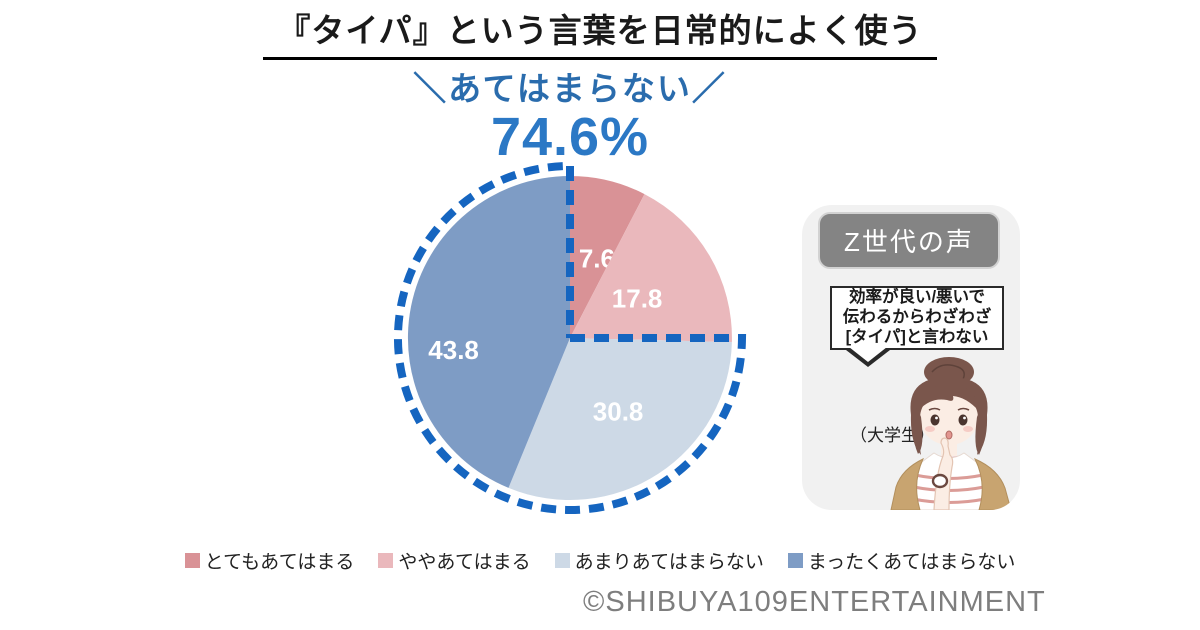 Image resolution: width=1200 pixels, height=630 pixels. I want to click on callout-percentage: 74.6%, so click(570, 137).